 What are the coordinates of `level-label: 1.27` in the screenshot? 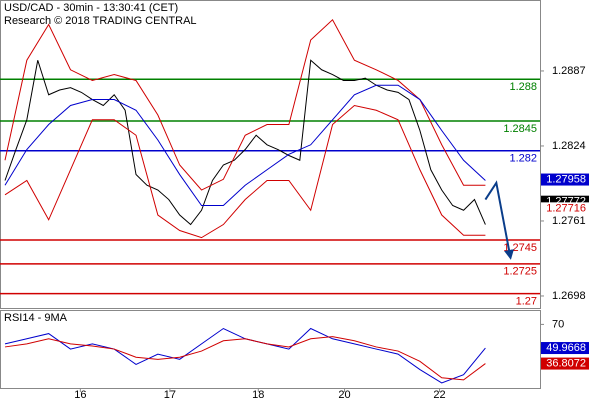 It's located at (526, 302).